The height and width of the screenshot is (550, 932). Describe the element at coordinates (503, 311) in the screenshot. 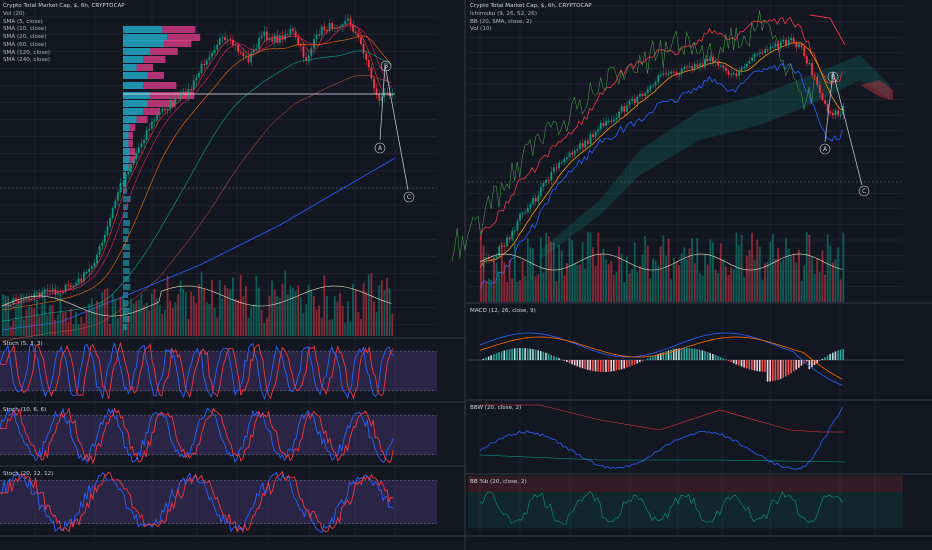

I see `right-macd-title: MACD (12, 26, close, 9)` at that location.